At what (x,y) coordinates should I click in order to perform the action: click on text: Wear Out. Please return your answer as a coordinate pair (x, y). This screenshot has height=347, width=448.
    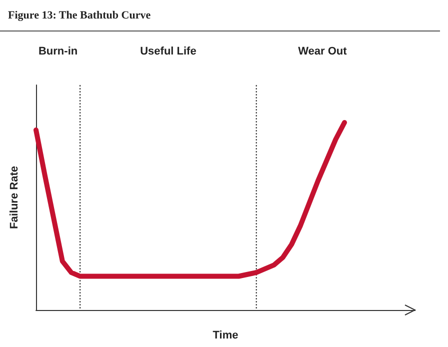
    Looking at the image, I should click on (323, 52).